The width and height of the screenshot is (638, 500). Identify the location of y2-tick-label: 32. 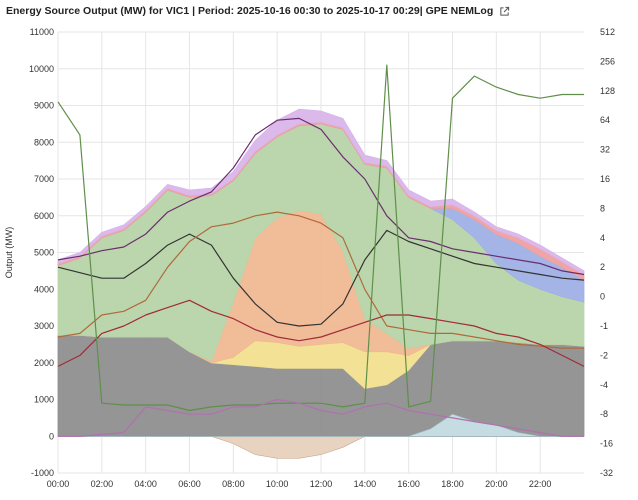
(605, 150).